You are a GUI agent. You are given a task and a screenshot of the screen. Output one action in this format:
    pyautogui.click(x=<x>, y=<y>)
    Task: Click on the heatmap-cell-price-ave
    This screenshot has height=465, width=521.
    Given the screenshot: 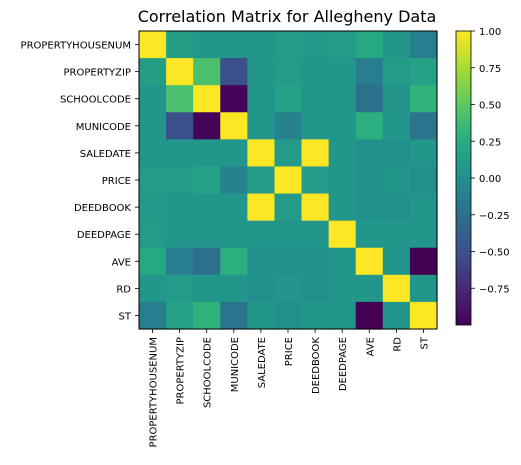 What is the action you would take?
    pyautogui.click(x=369, y=180)
    